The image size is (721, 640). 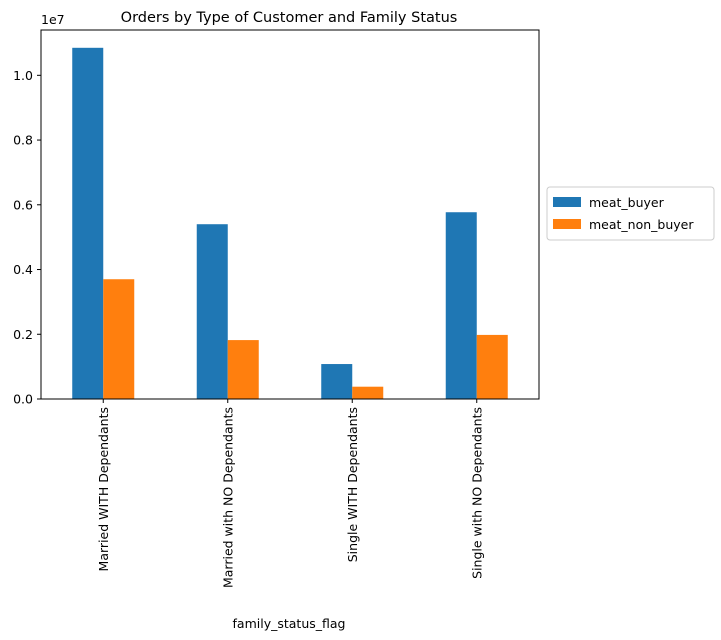 What do you see at coordinates (23, 140) in the screenshot?
I see `y-tick-label-4: 0.8` at bounding box center [23, 140].